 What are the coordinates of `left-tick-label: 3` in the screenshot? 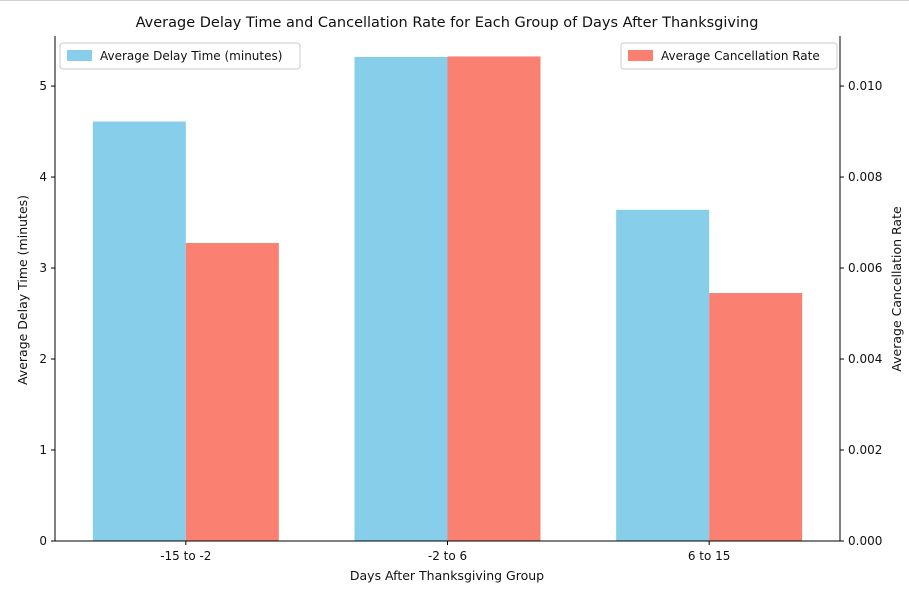 It's located at (43, 268).